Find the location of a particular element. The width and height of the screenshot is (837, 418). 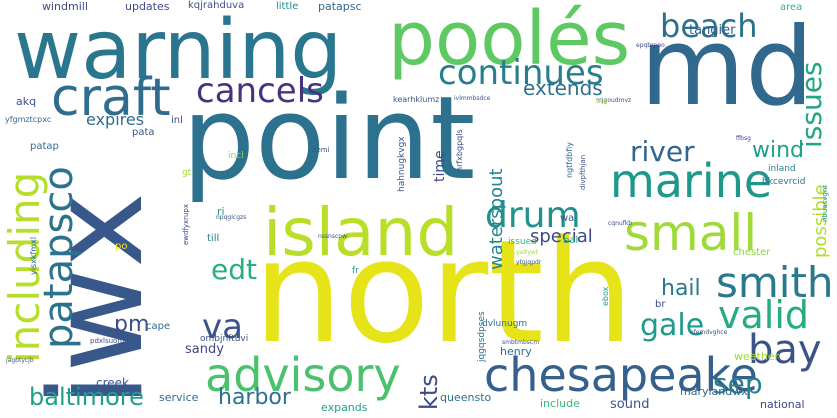

word-cancels: cancels is located at coordinates (260, 91).